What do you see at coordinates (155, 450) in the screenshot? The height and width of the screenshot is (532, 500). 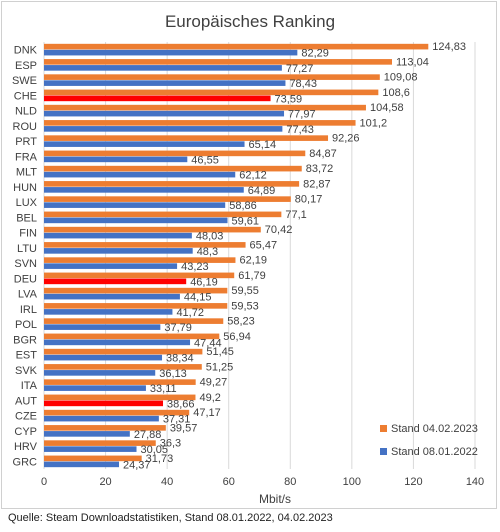 I see `value-label-2022: 30,05` at bounding box center [155, 450].